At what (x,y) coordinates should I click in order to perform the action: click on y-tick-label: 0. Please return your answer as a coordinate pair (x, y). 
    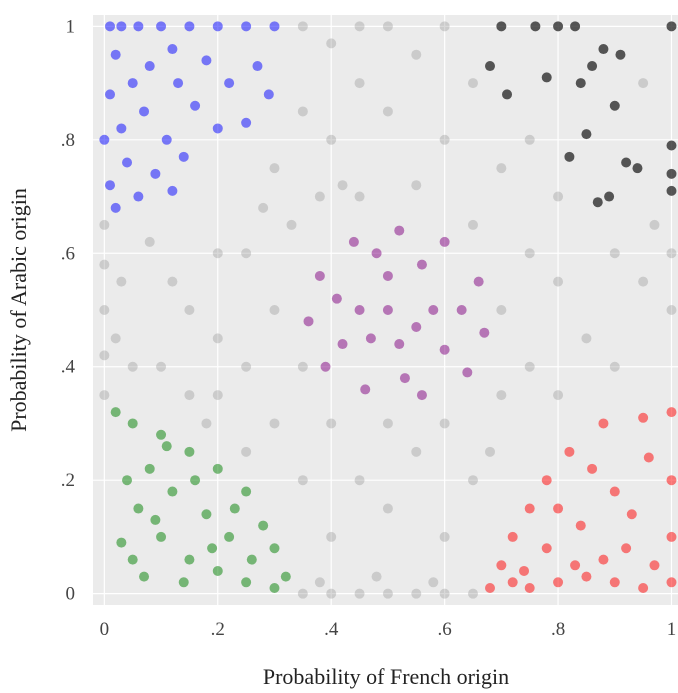
    Looking at the image, I should click on (71, 594).